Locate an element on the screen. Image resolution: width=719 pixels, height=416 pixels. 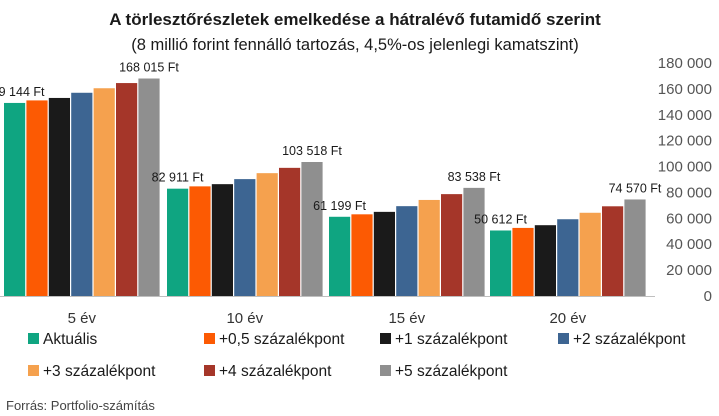
y-tick-label-9: 160 000 is located at coordinates (685, 89).